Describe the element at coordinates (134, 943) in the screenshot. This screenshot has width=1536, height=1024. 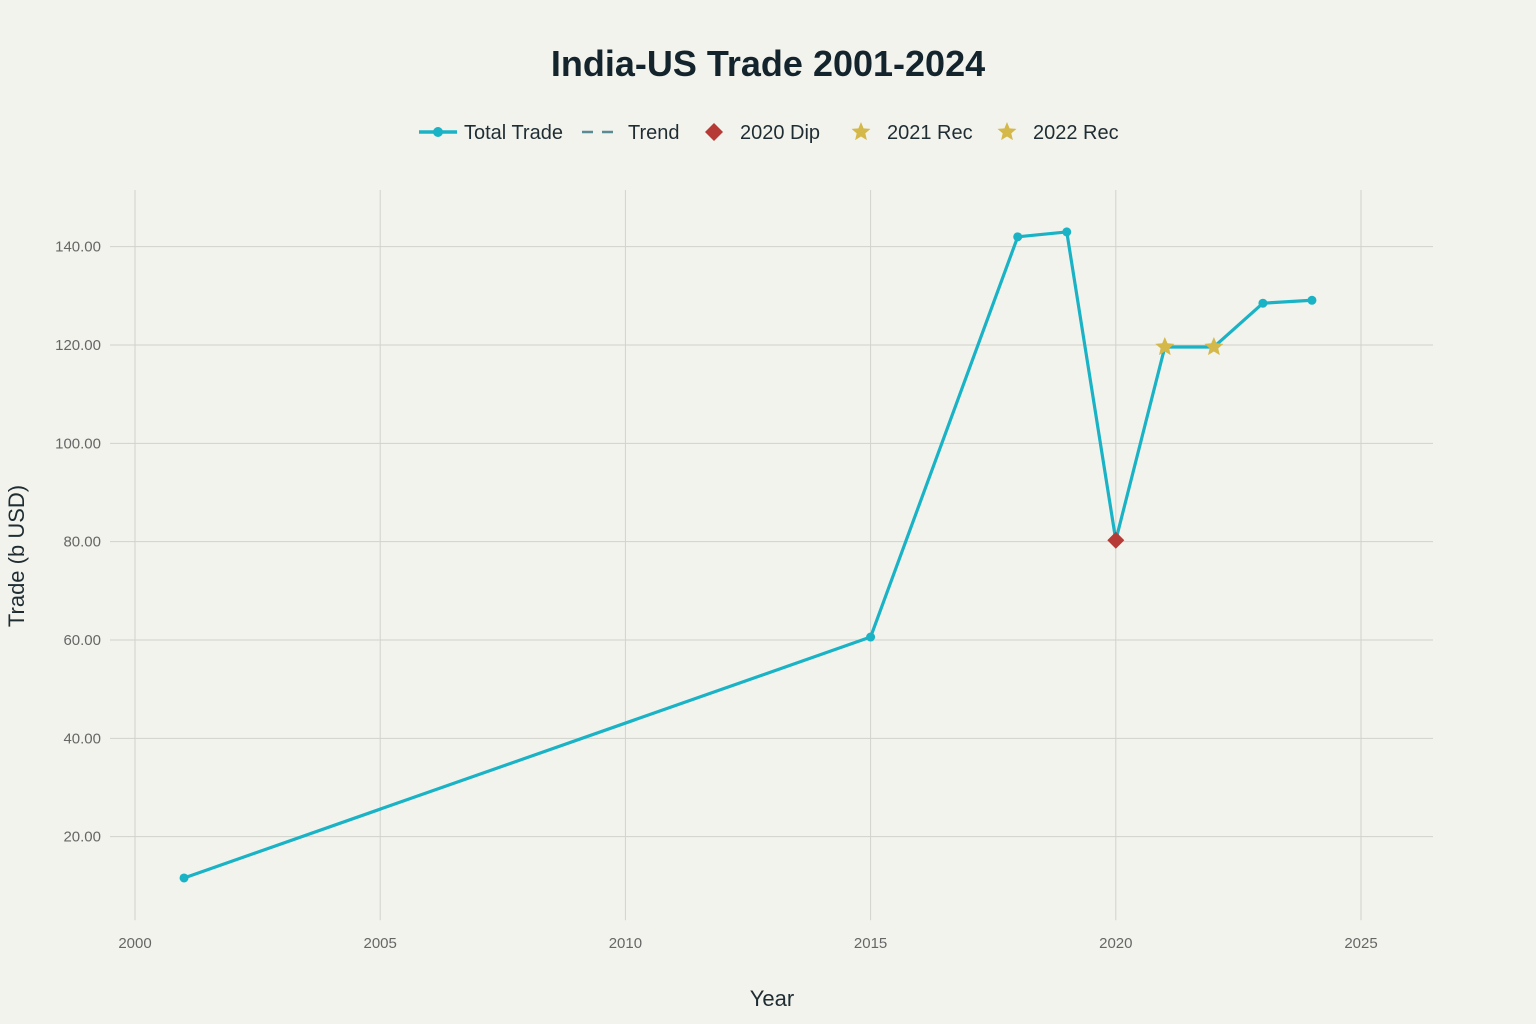
I see `x-tick-label: 2000` at that location.